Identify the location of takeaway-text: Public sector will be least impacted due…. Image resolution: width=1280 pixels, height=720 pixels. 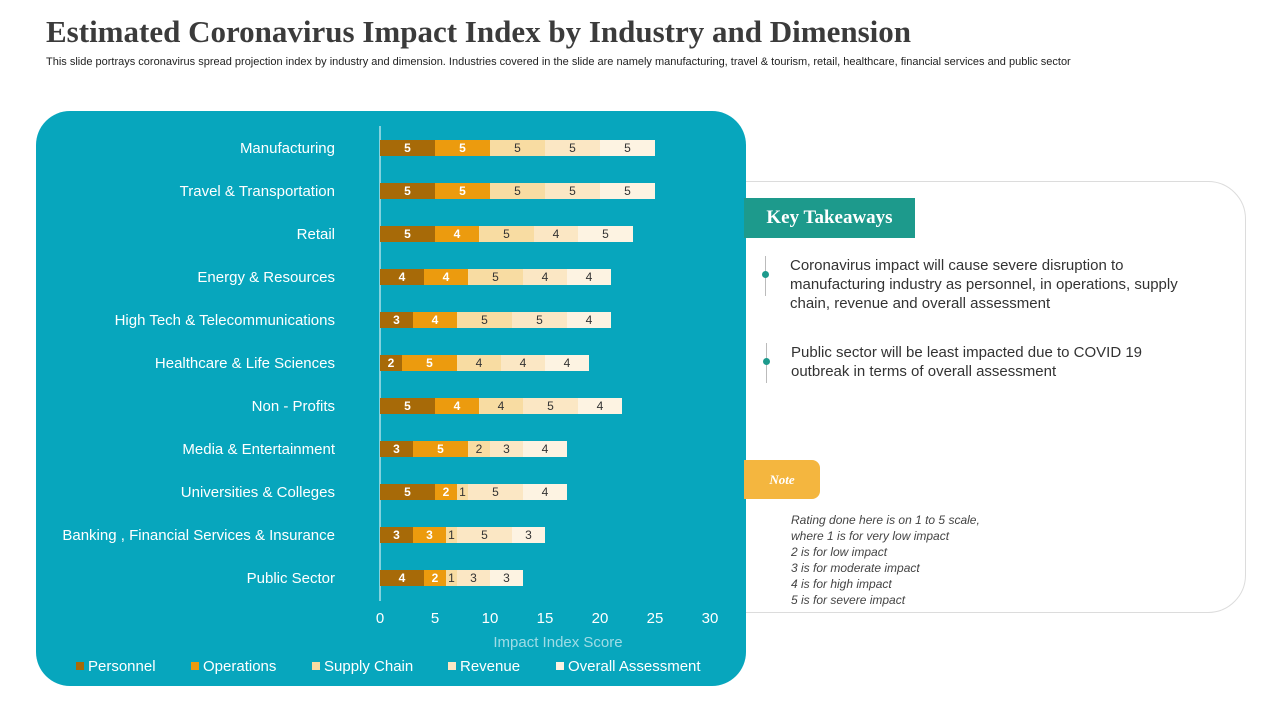
(966, 362).